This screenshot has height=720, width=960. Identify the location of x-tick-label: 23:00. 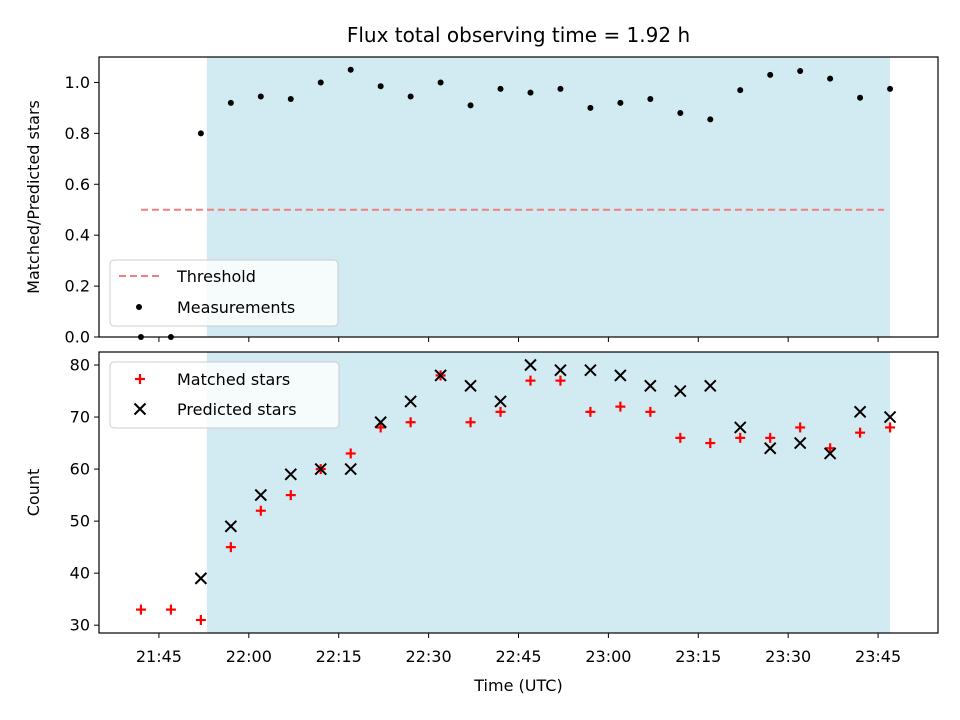
(608, 656).